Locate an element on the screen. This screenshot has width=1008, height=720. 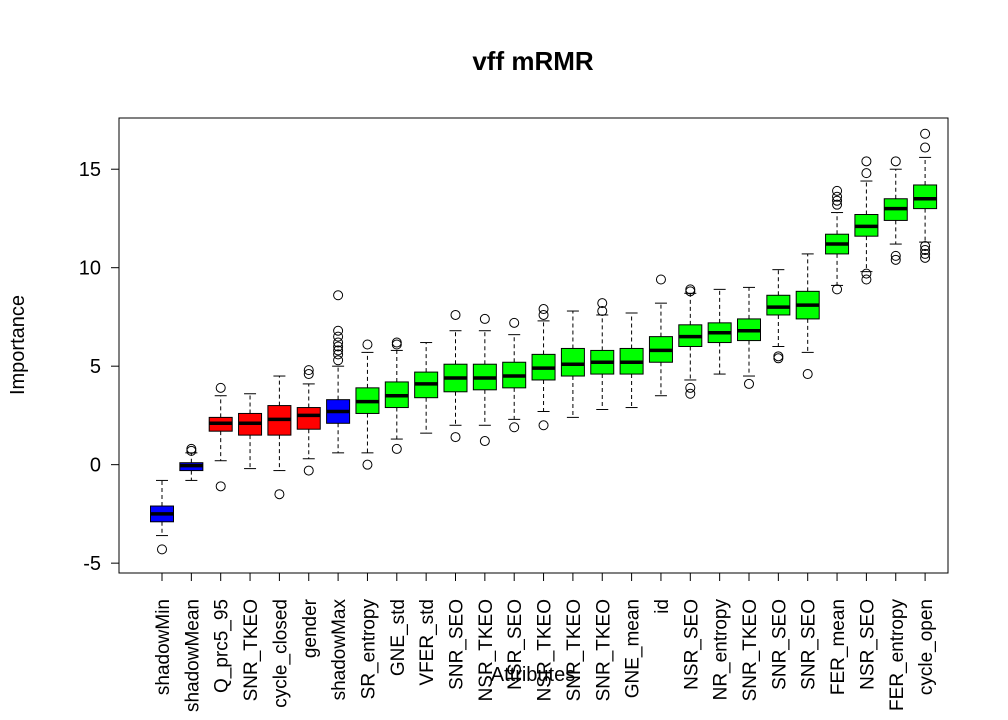
x-category-label: Q_prc5_95 is located at coordinates (222, 646).